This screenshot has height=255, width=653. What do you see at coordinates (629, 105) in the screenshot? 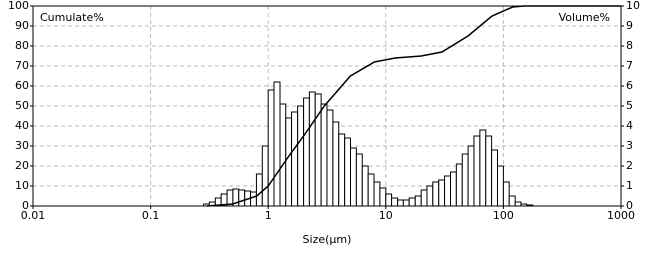
I see `y2-tick-label: 5` at bounding box center [629, 105].